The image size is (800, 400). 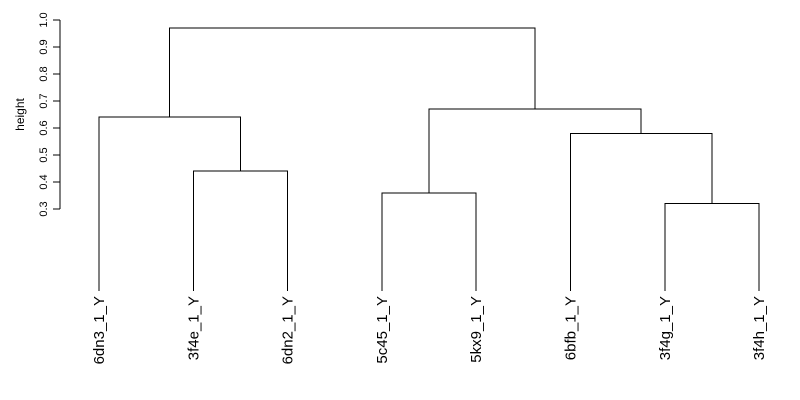 I want to click on y-tick-label: 0.9, so click(x=44, y=46).